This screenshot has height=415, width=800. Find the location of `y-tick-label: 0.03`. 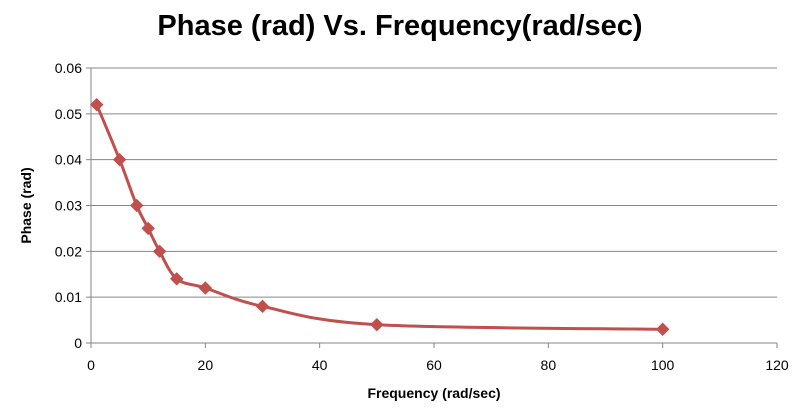

y-tick-label: 0.03 is located at coordinates (68, 206).